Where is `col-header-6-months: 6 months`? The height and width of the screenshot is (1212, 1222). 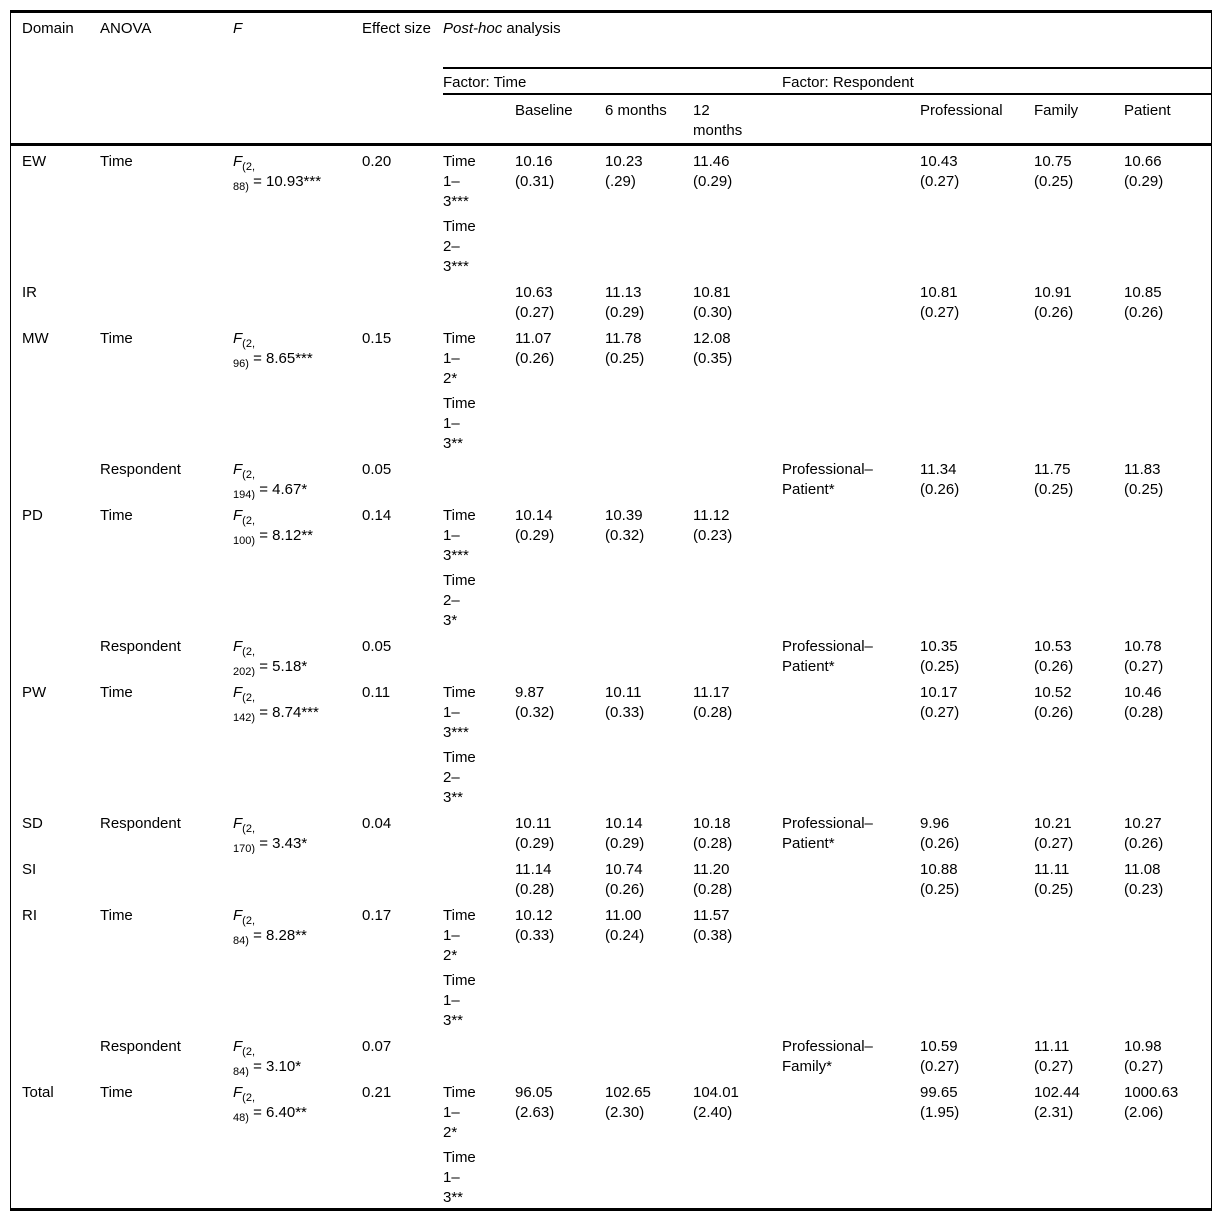
col-header-6-months: 6 months is located at coordinates (649, 120).